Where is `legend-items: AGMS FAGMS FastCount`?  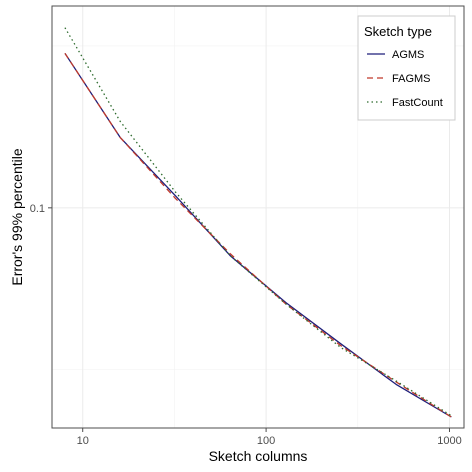
legend-items: AGMS FAGMS FastCount is located at coordinates (405, 79).